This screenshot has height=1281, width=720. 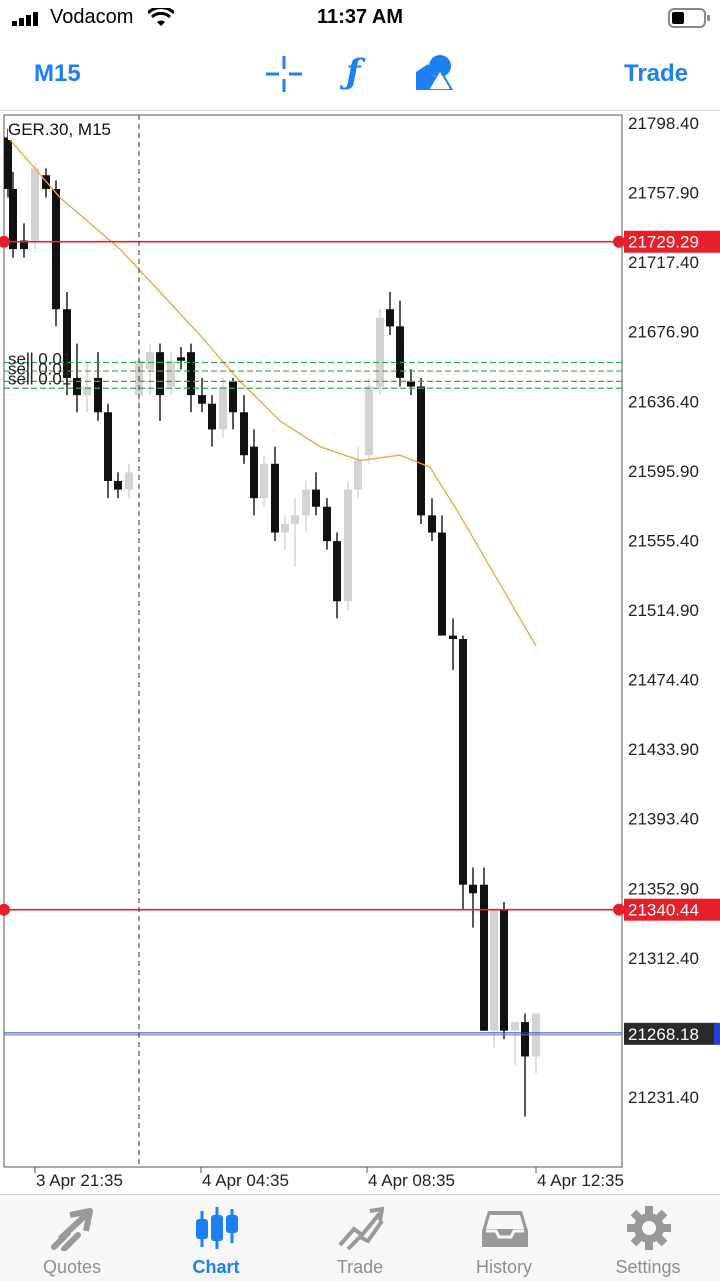 What do you see at coordinates (79, 1180) in the screenshot?
I see `time-tick-0: 3 Apr 21:35` at bounding box center [79, 1180].